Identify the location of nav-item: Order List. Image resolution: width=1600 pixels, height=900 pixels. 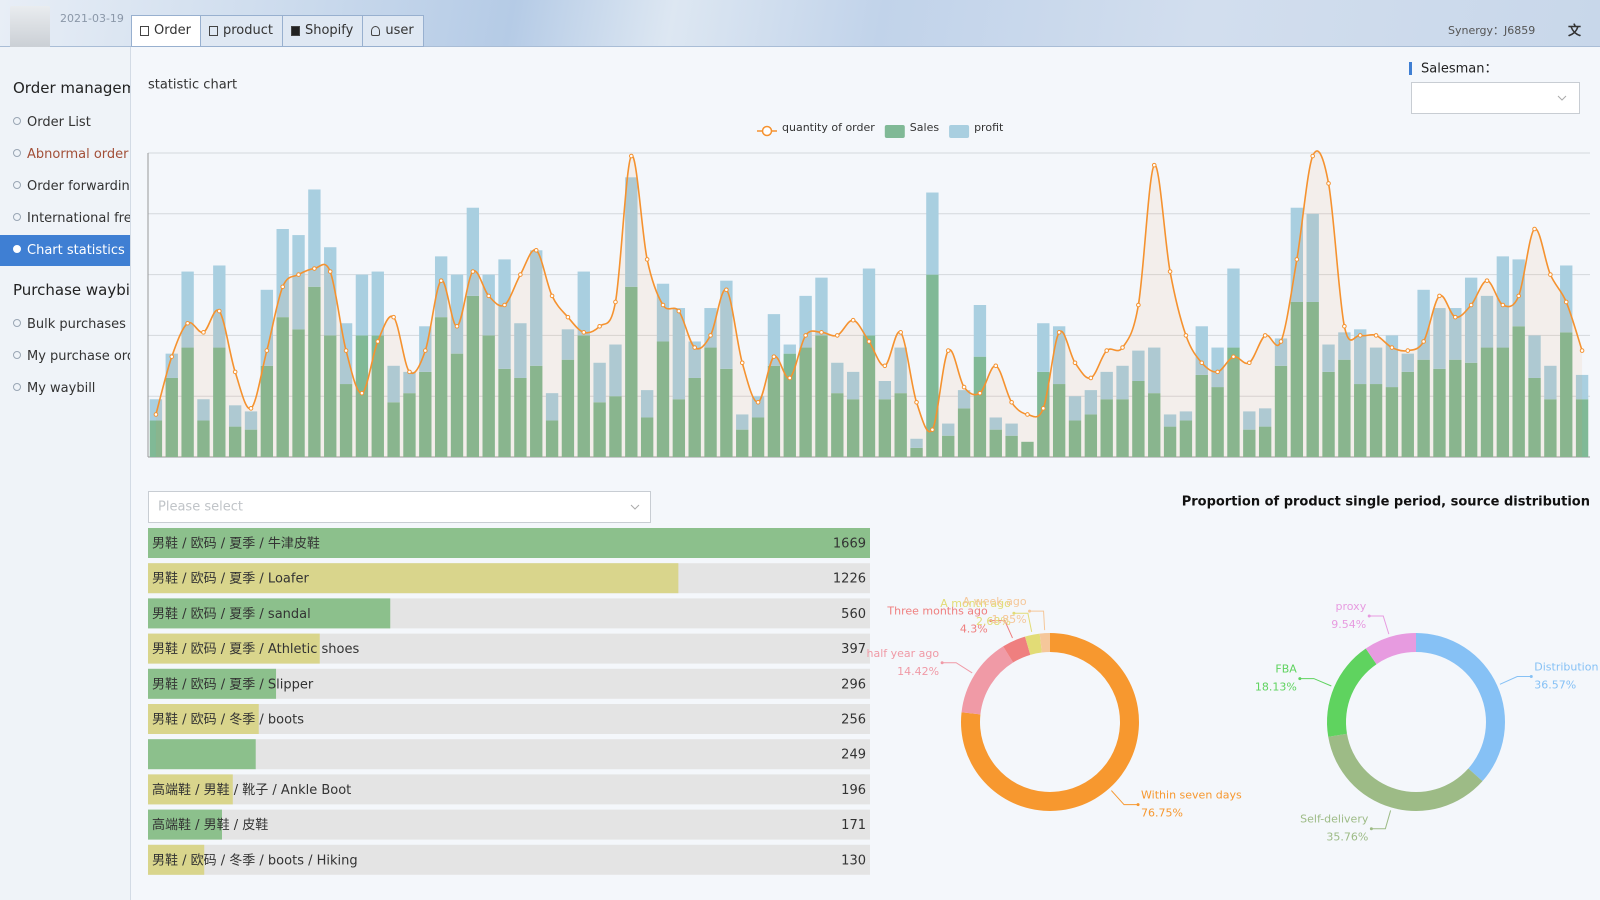
(65, 122).